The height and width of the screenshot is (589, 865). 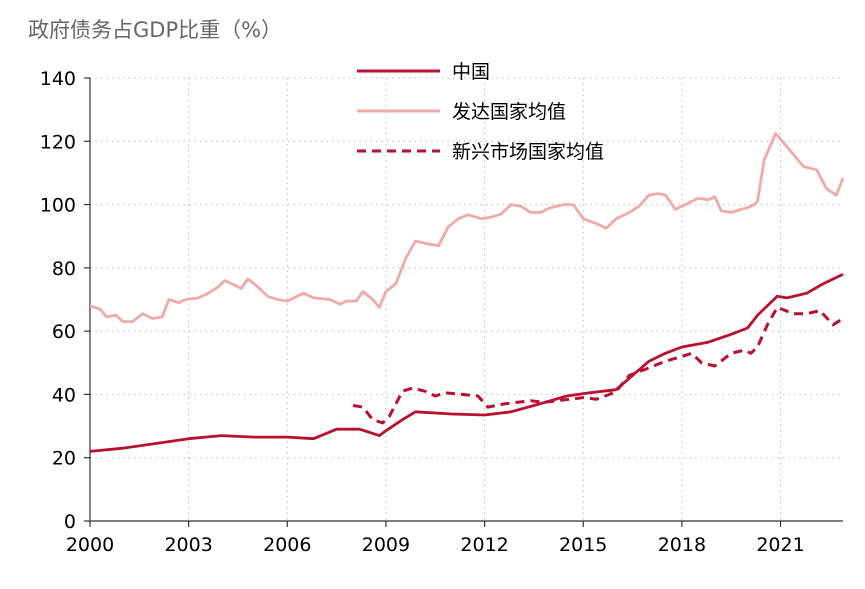 I want to click on y-tick-label: 80, so click(x=64, y=269).